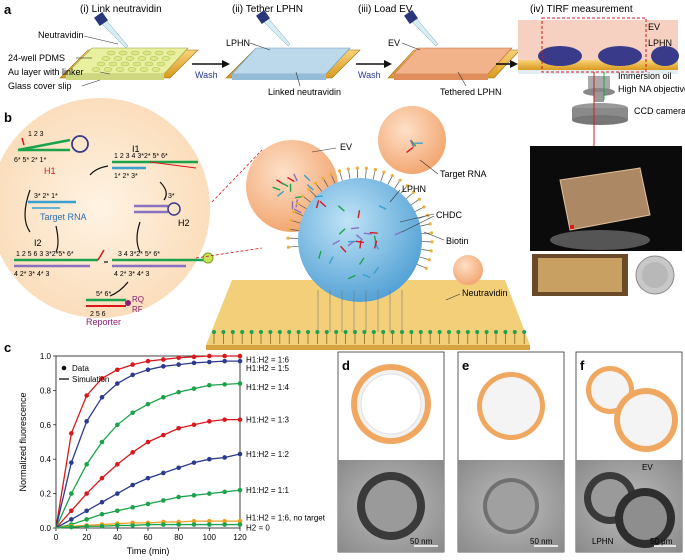 The height and width of the screenshot is (560, 685). I want to click on y-tick-label: 0.2, so click(46, 494).